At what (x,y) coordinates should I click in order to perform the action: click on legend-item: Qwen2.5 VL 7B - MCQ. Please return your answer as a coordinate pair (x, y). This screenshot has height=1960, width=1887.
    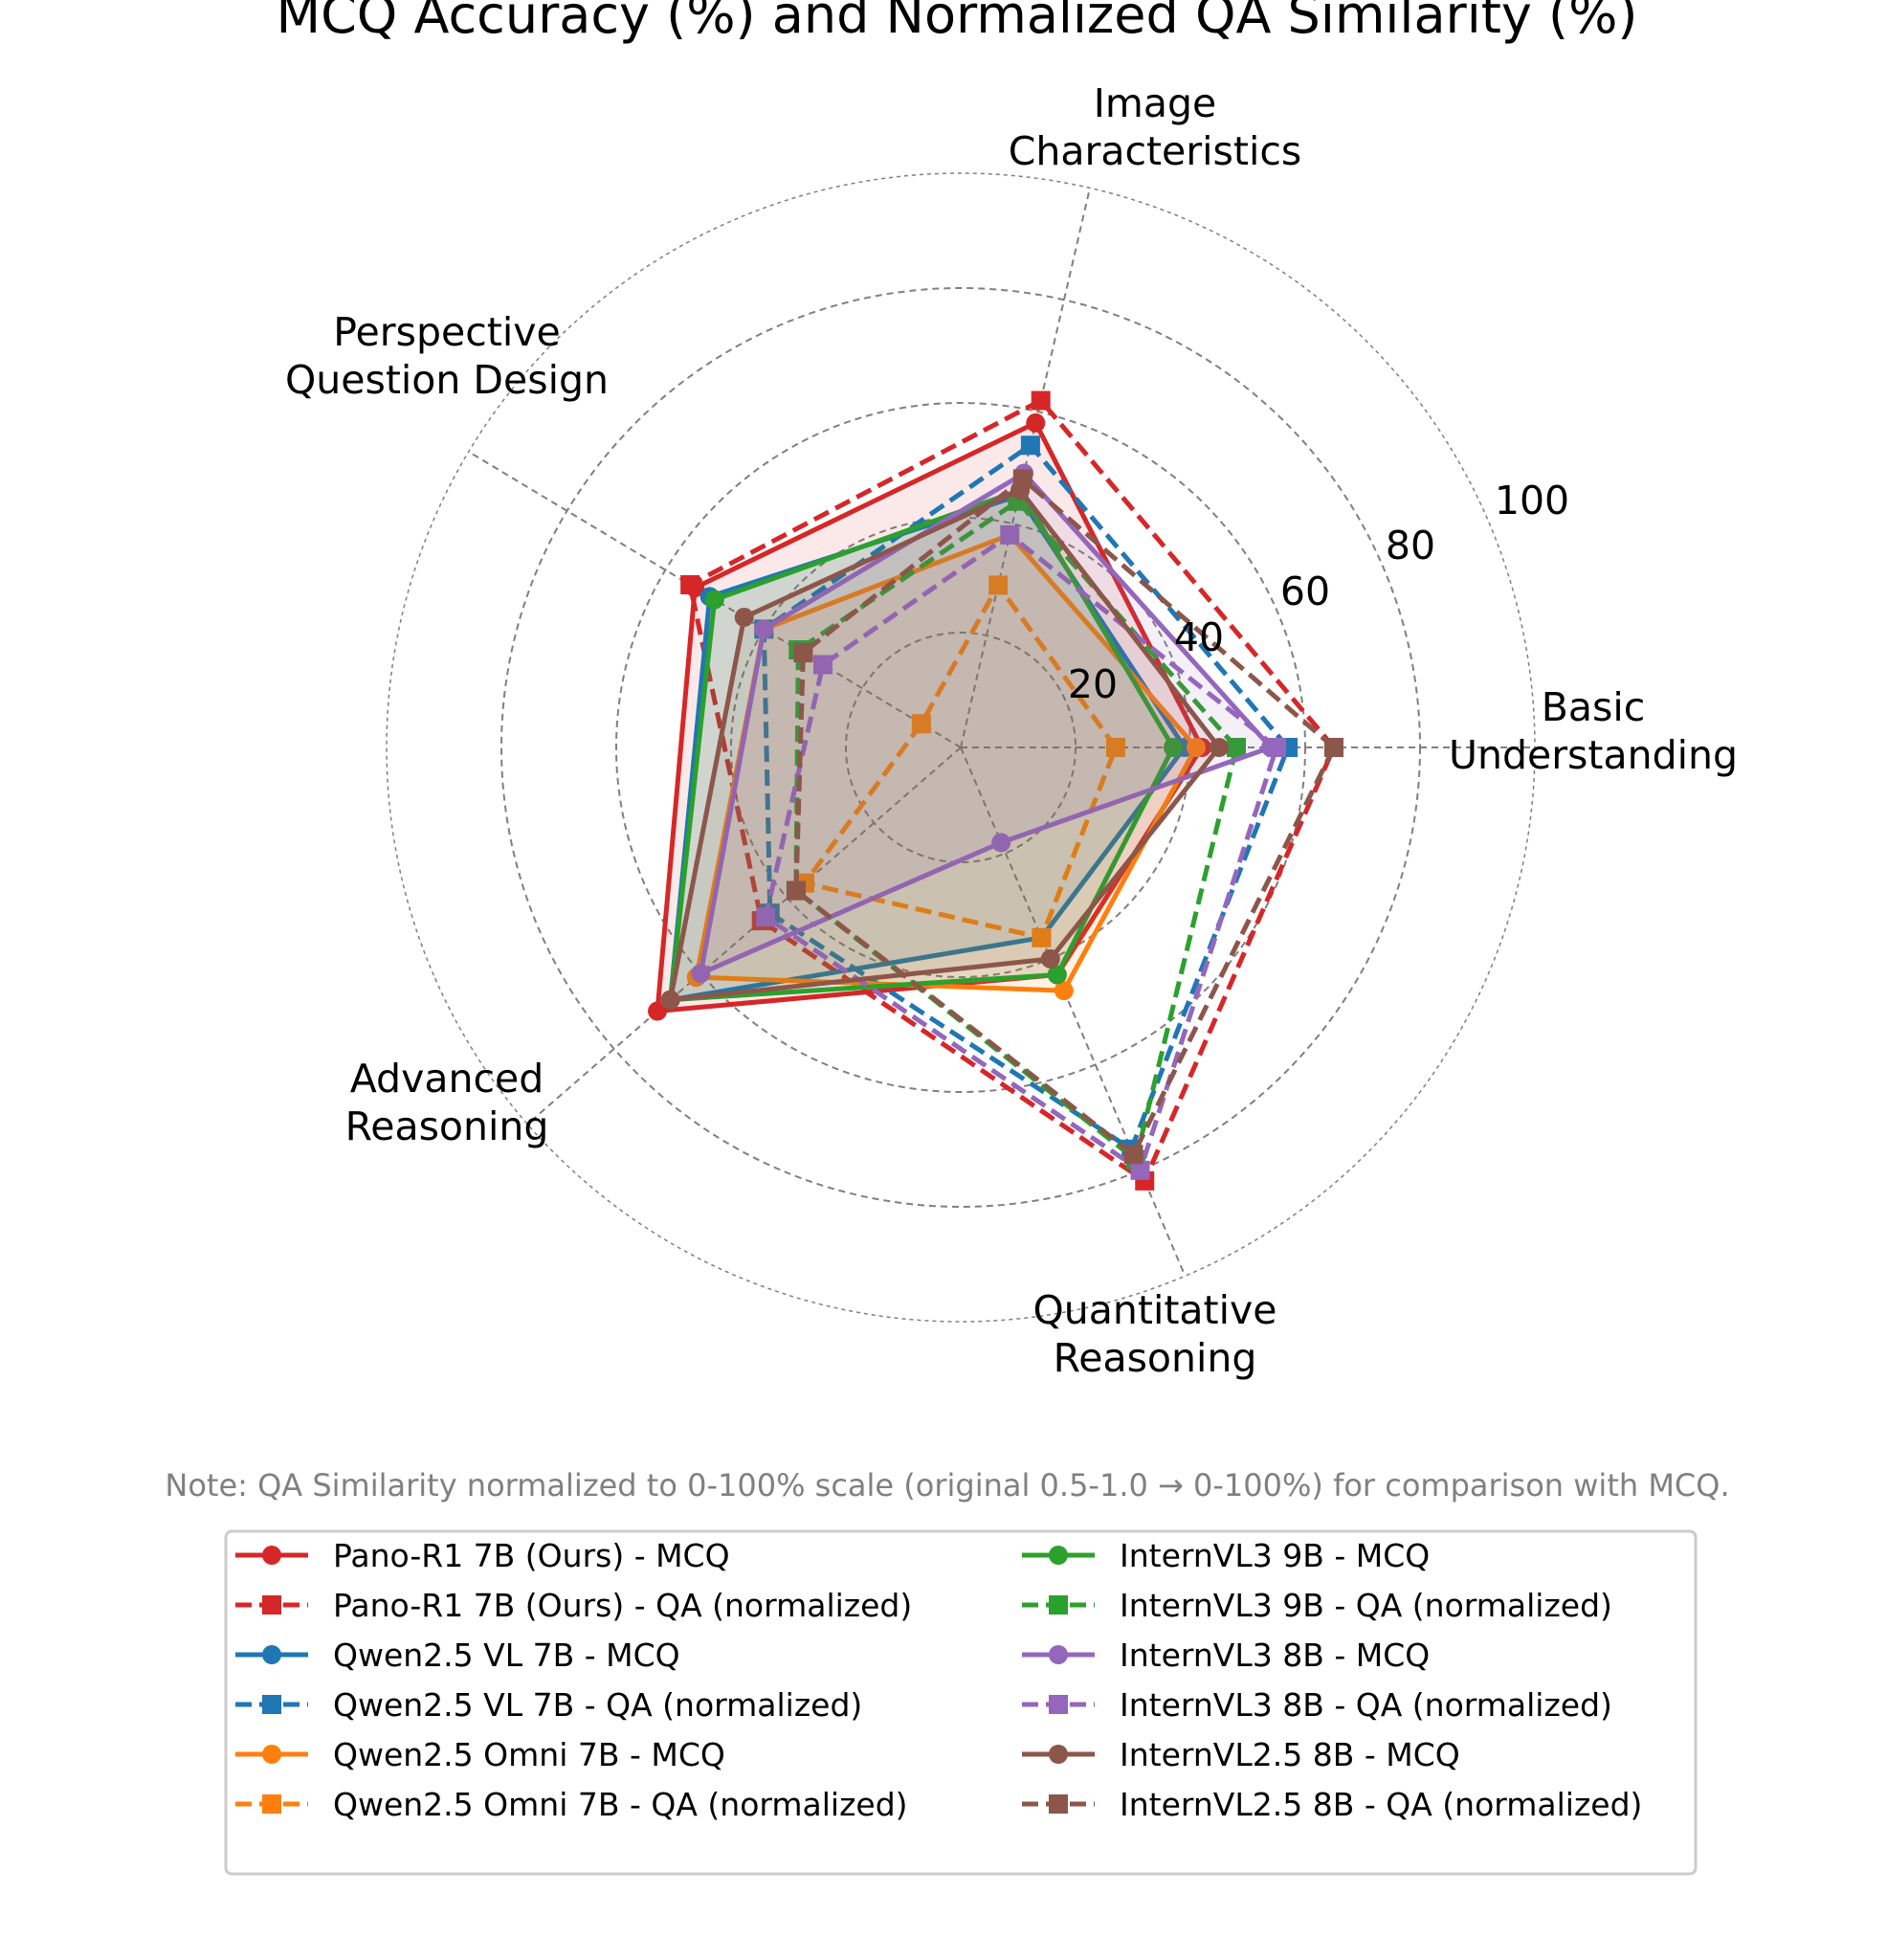
    Looking at the image, I should click on (457, 1656).